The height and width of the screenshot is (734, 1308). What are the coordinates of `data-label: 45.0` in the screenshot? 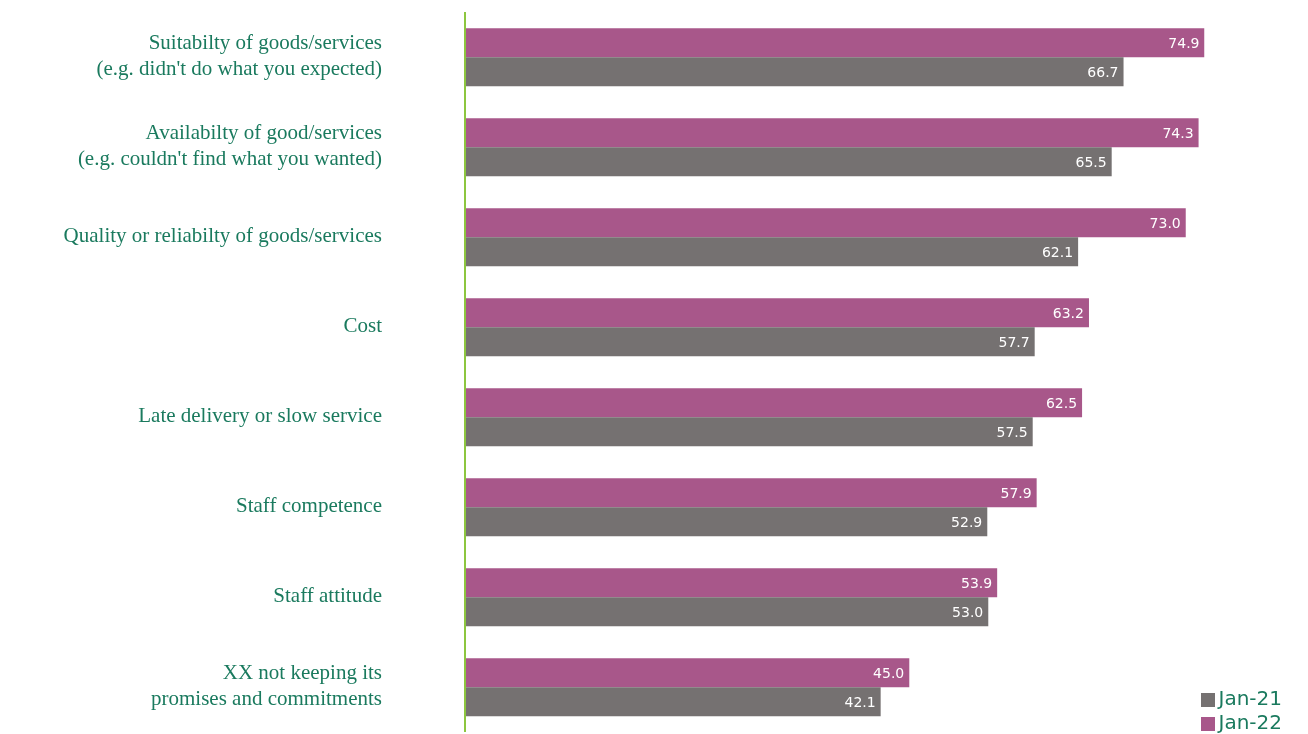 It's located at (889, 672).